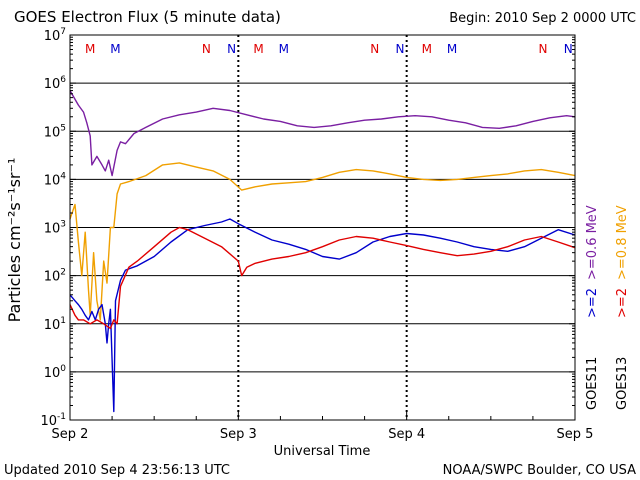 This screenshot has width=640, height=480. What do you see at coordinates (55, 276) in the screenshot?
I see `y-tick-label: 10²` at bounding box center [55, 276].